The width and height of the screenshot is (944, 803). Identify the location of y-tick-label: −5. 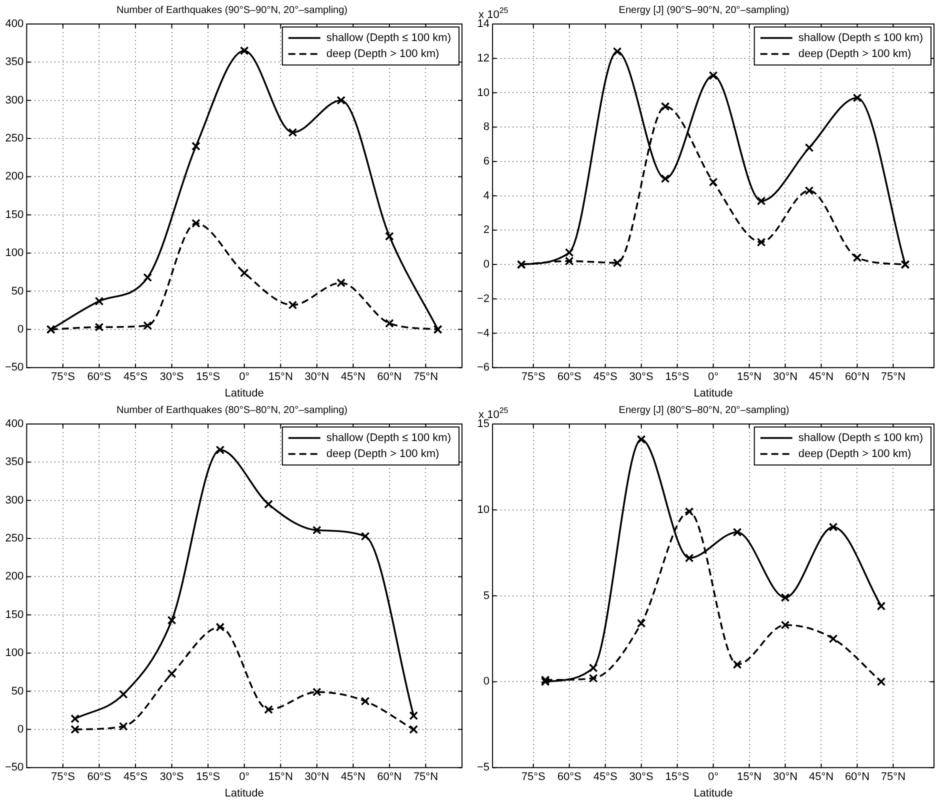
(483, 768).